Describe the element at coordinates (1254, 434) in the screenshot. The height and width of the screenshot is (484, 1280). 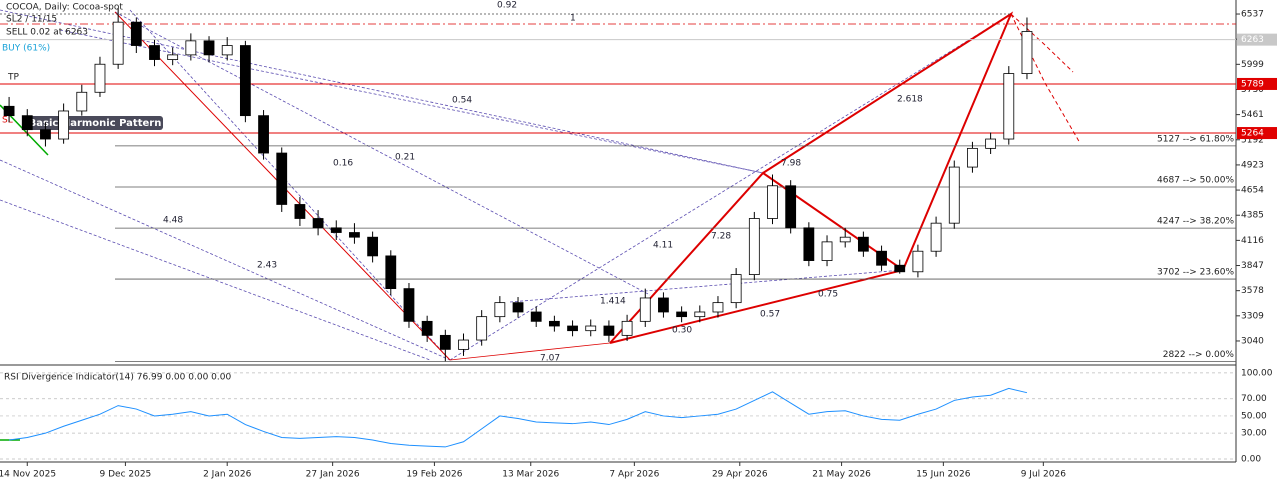
I see `rsi-tick-label: 30.00` at that location.